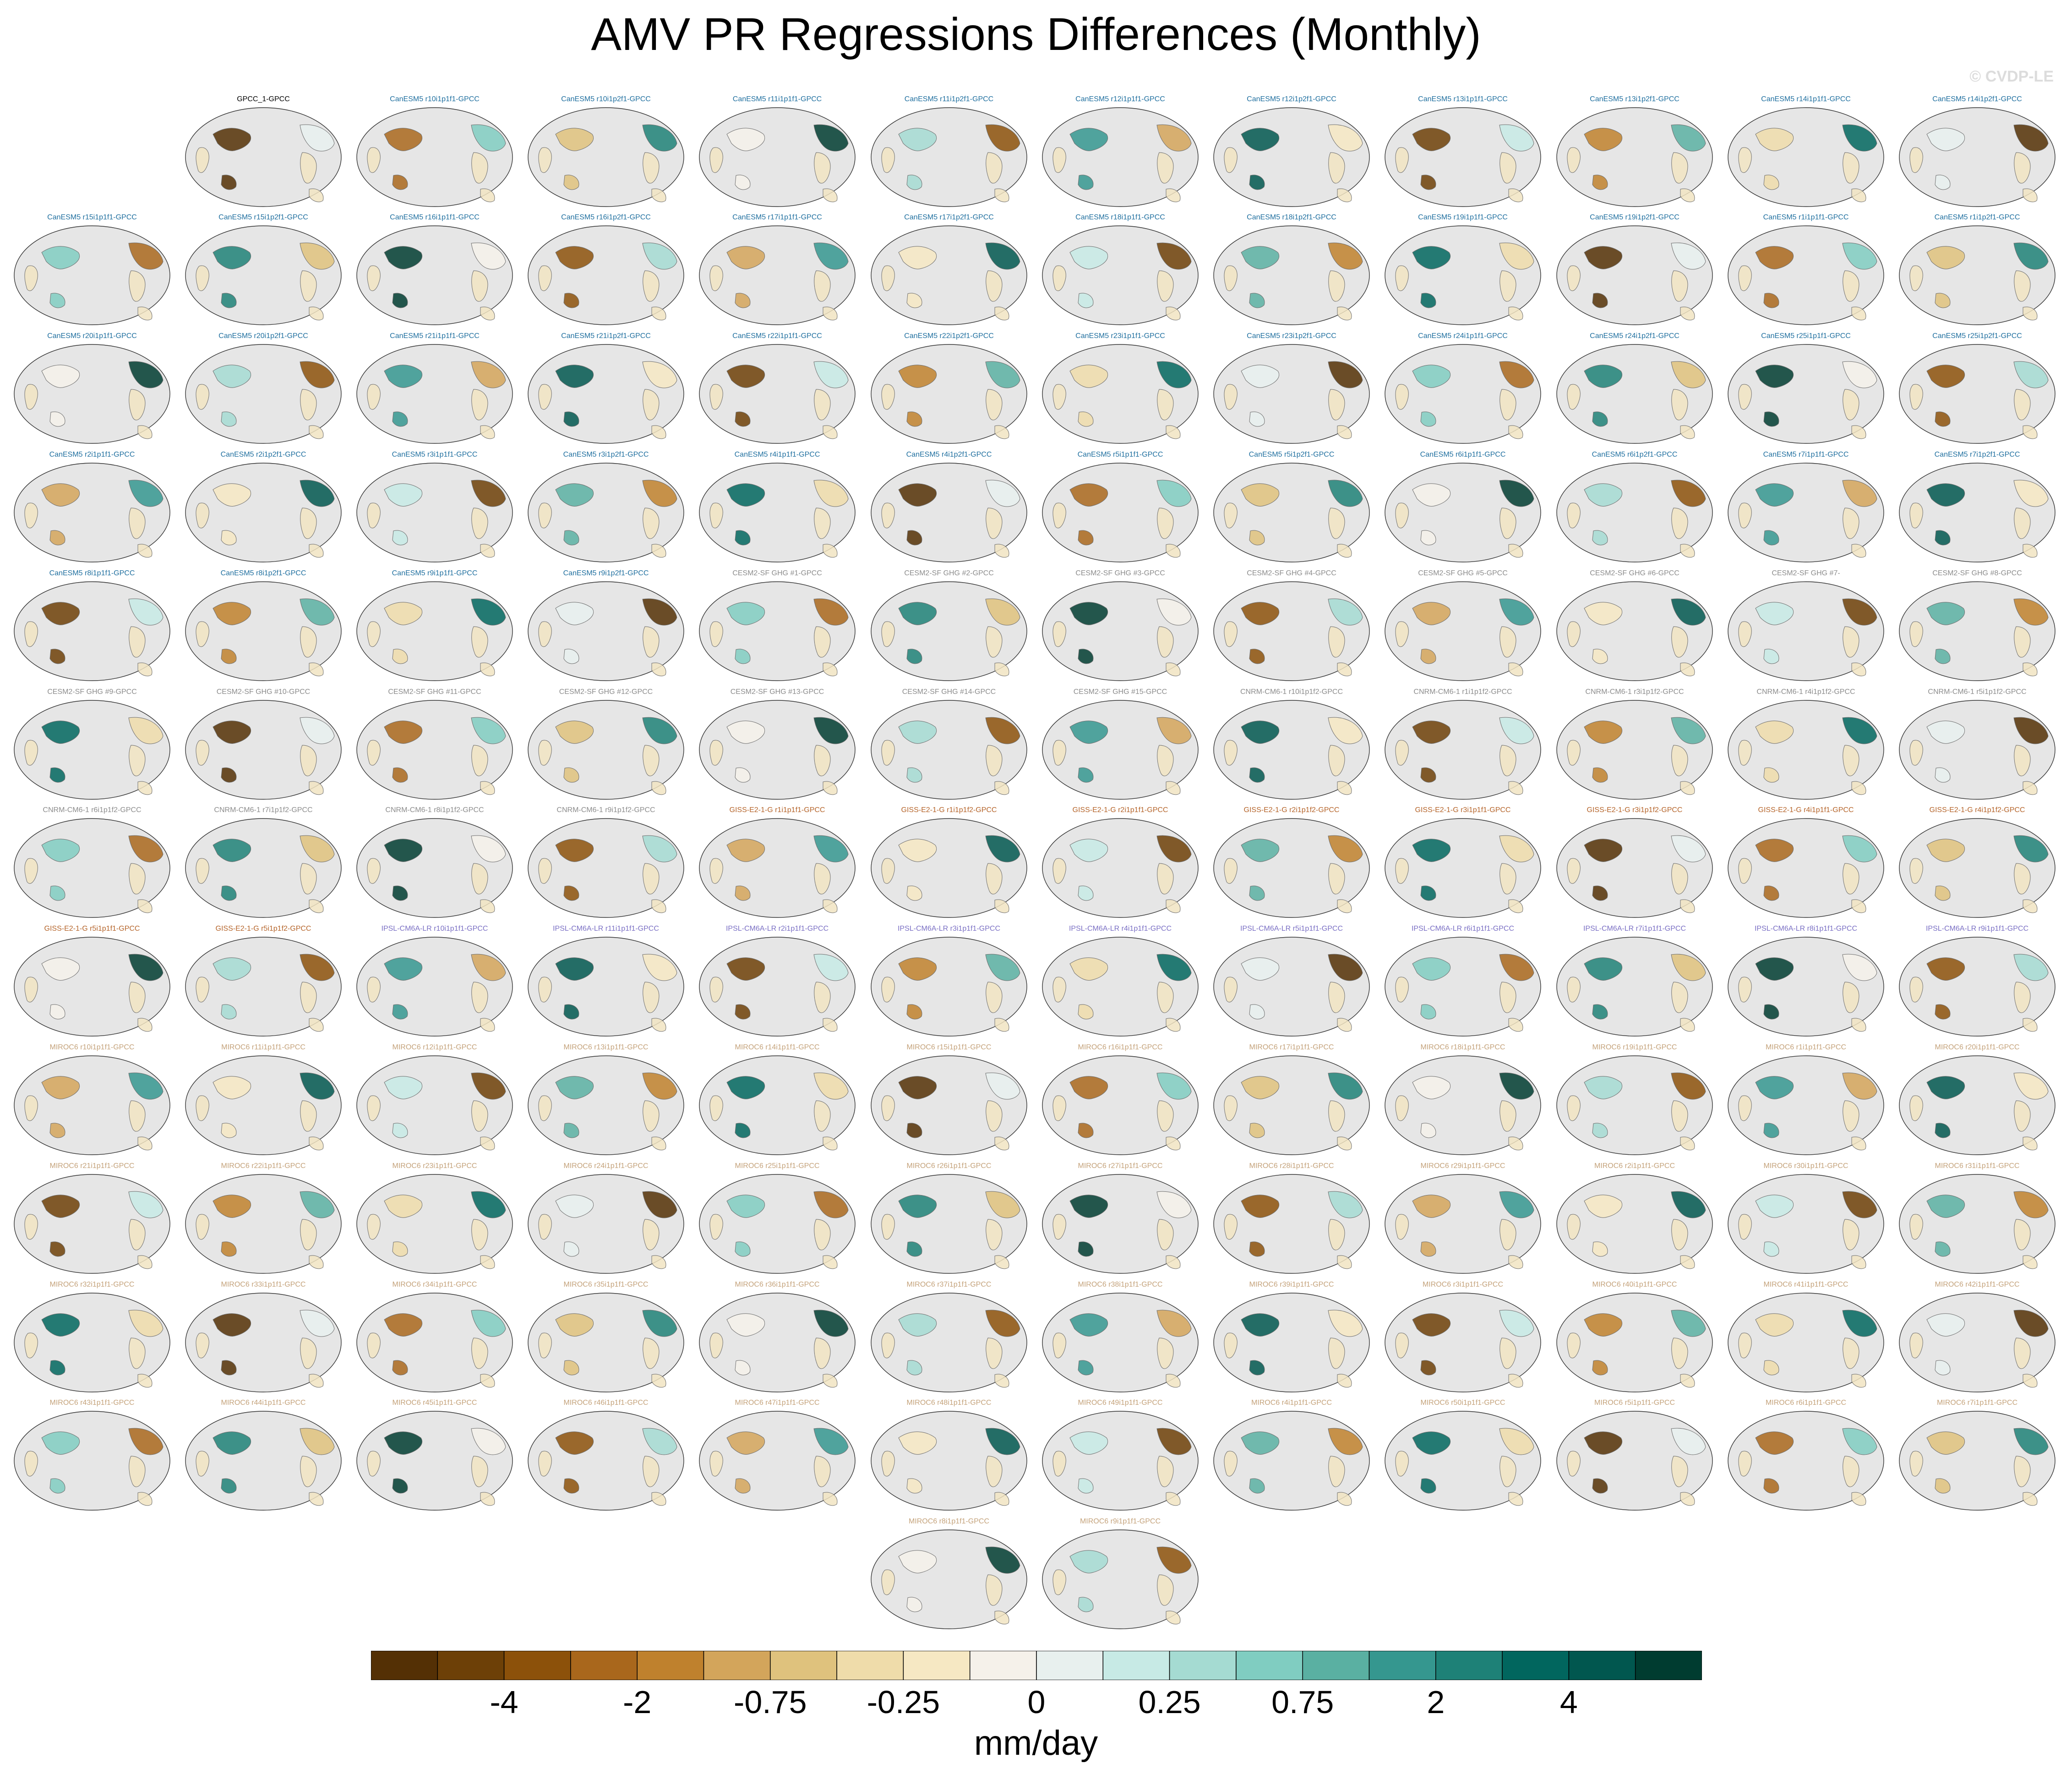 The height and width of the screenshot is (1774, 2072). I want to click on map-panel: CanESM5 r3i1p2f1-GPCC, so click(606, 506).